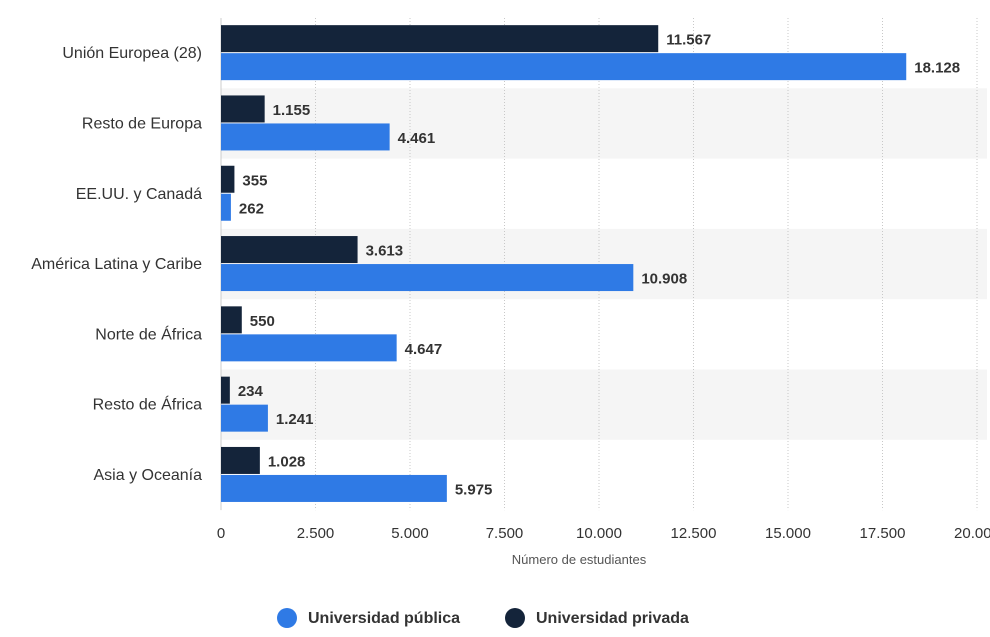 The image size is (990, 637). What do you see at coordinates (148, 475) in the screenshot?
I see `category-label: Asia y Oceanía` at bounding box center [148, 475].